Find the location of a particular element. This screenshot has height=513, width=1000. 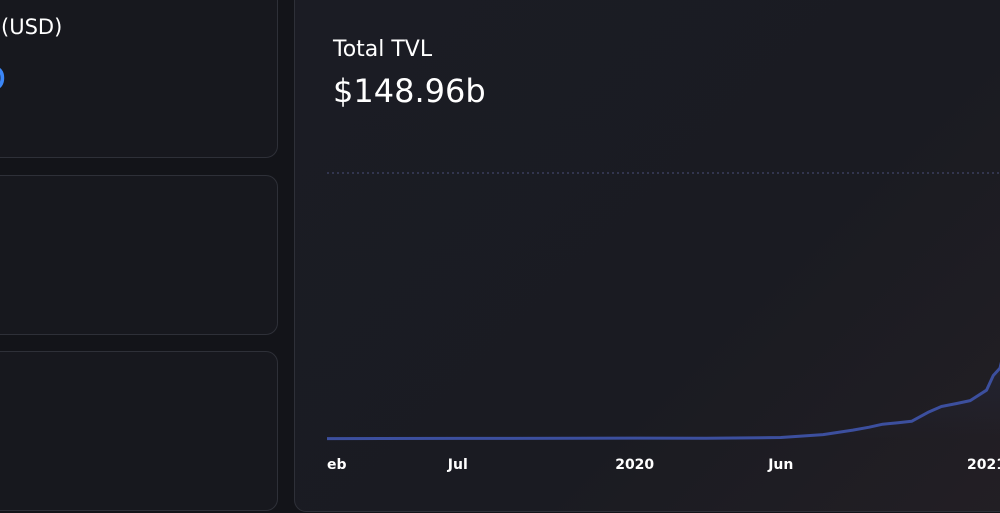

x-tick-label: eb is located at coordinates (337, 465).